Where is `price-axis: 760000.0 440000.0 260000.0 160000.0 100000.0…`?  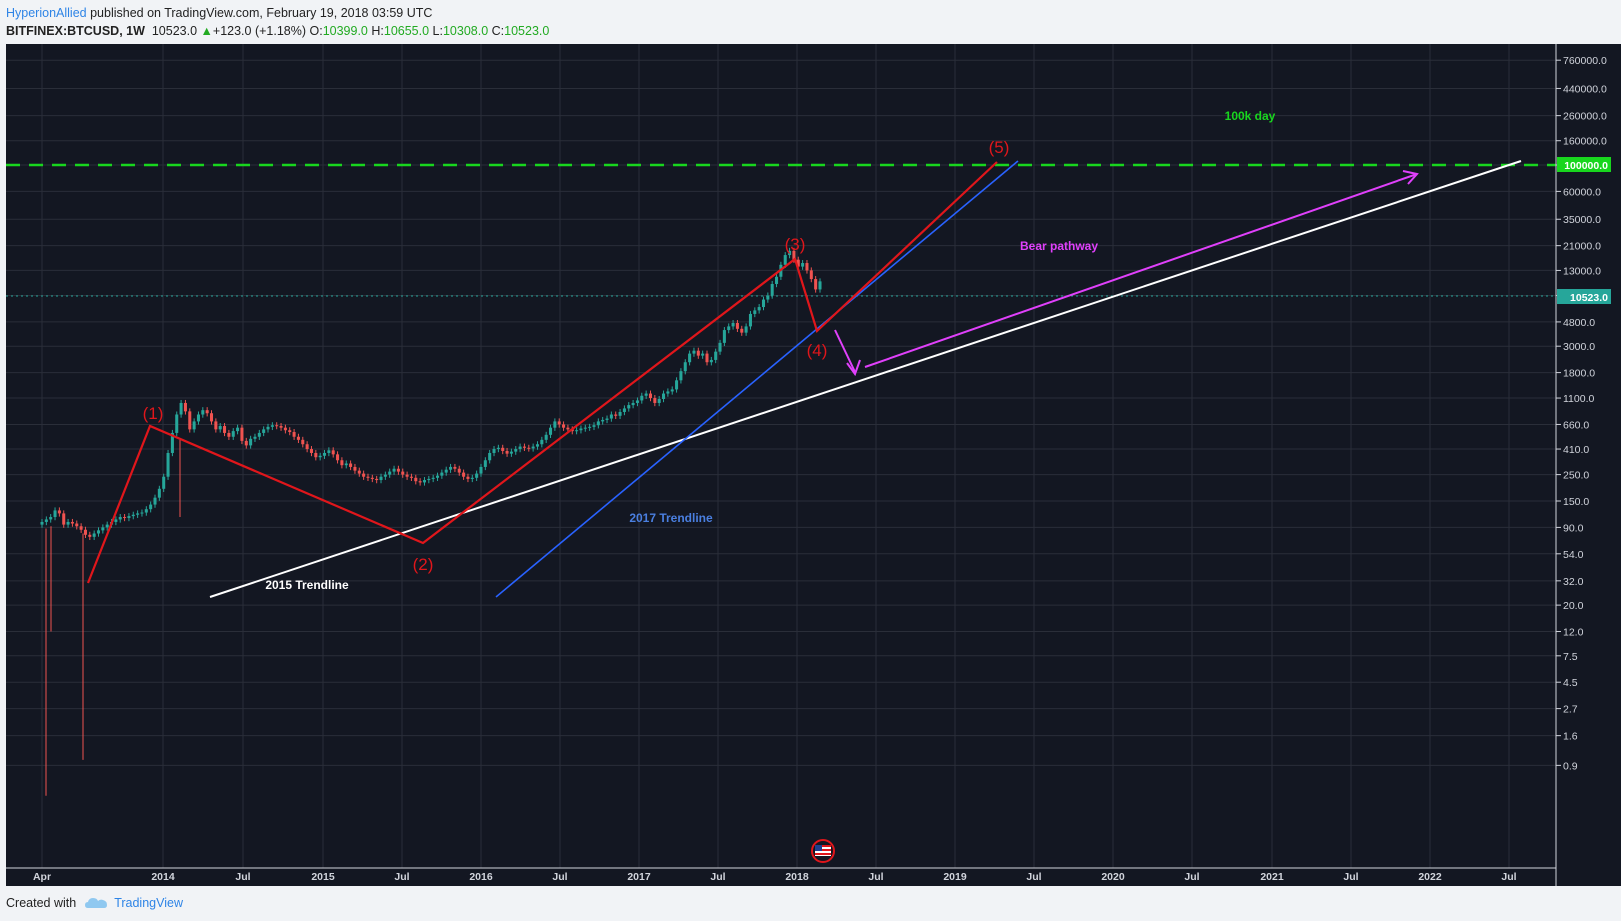
price-axis: 760000.0 440000.0 260000.0 160000.0 100000.0… is located at coordinates (1581, 465).